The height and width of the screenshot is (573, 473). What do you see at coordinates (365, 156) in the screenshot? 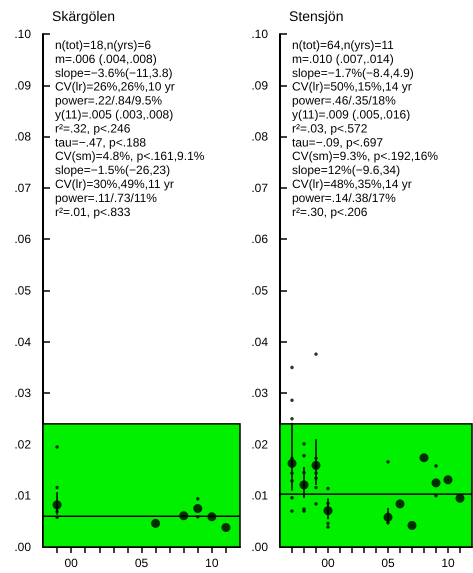
I see `annotation: CV(sm)=9.3%, p<.192,16%` at bounding box center [365, 156].